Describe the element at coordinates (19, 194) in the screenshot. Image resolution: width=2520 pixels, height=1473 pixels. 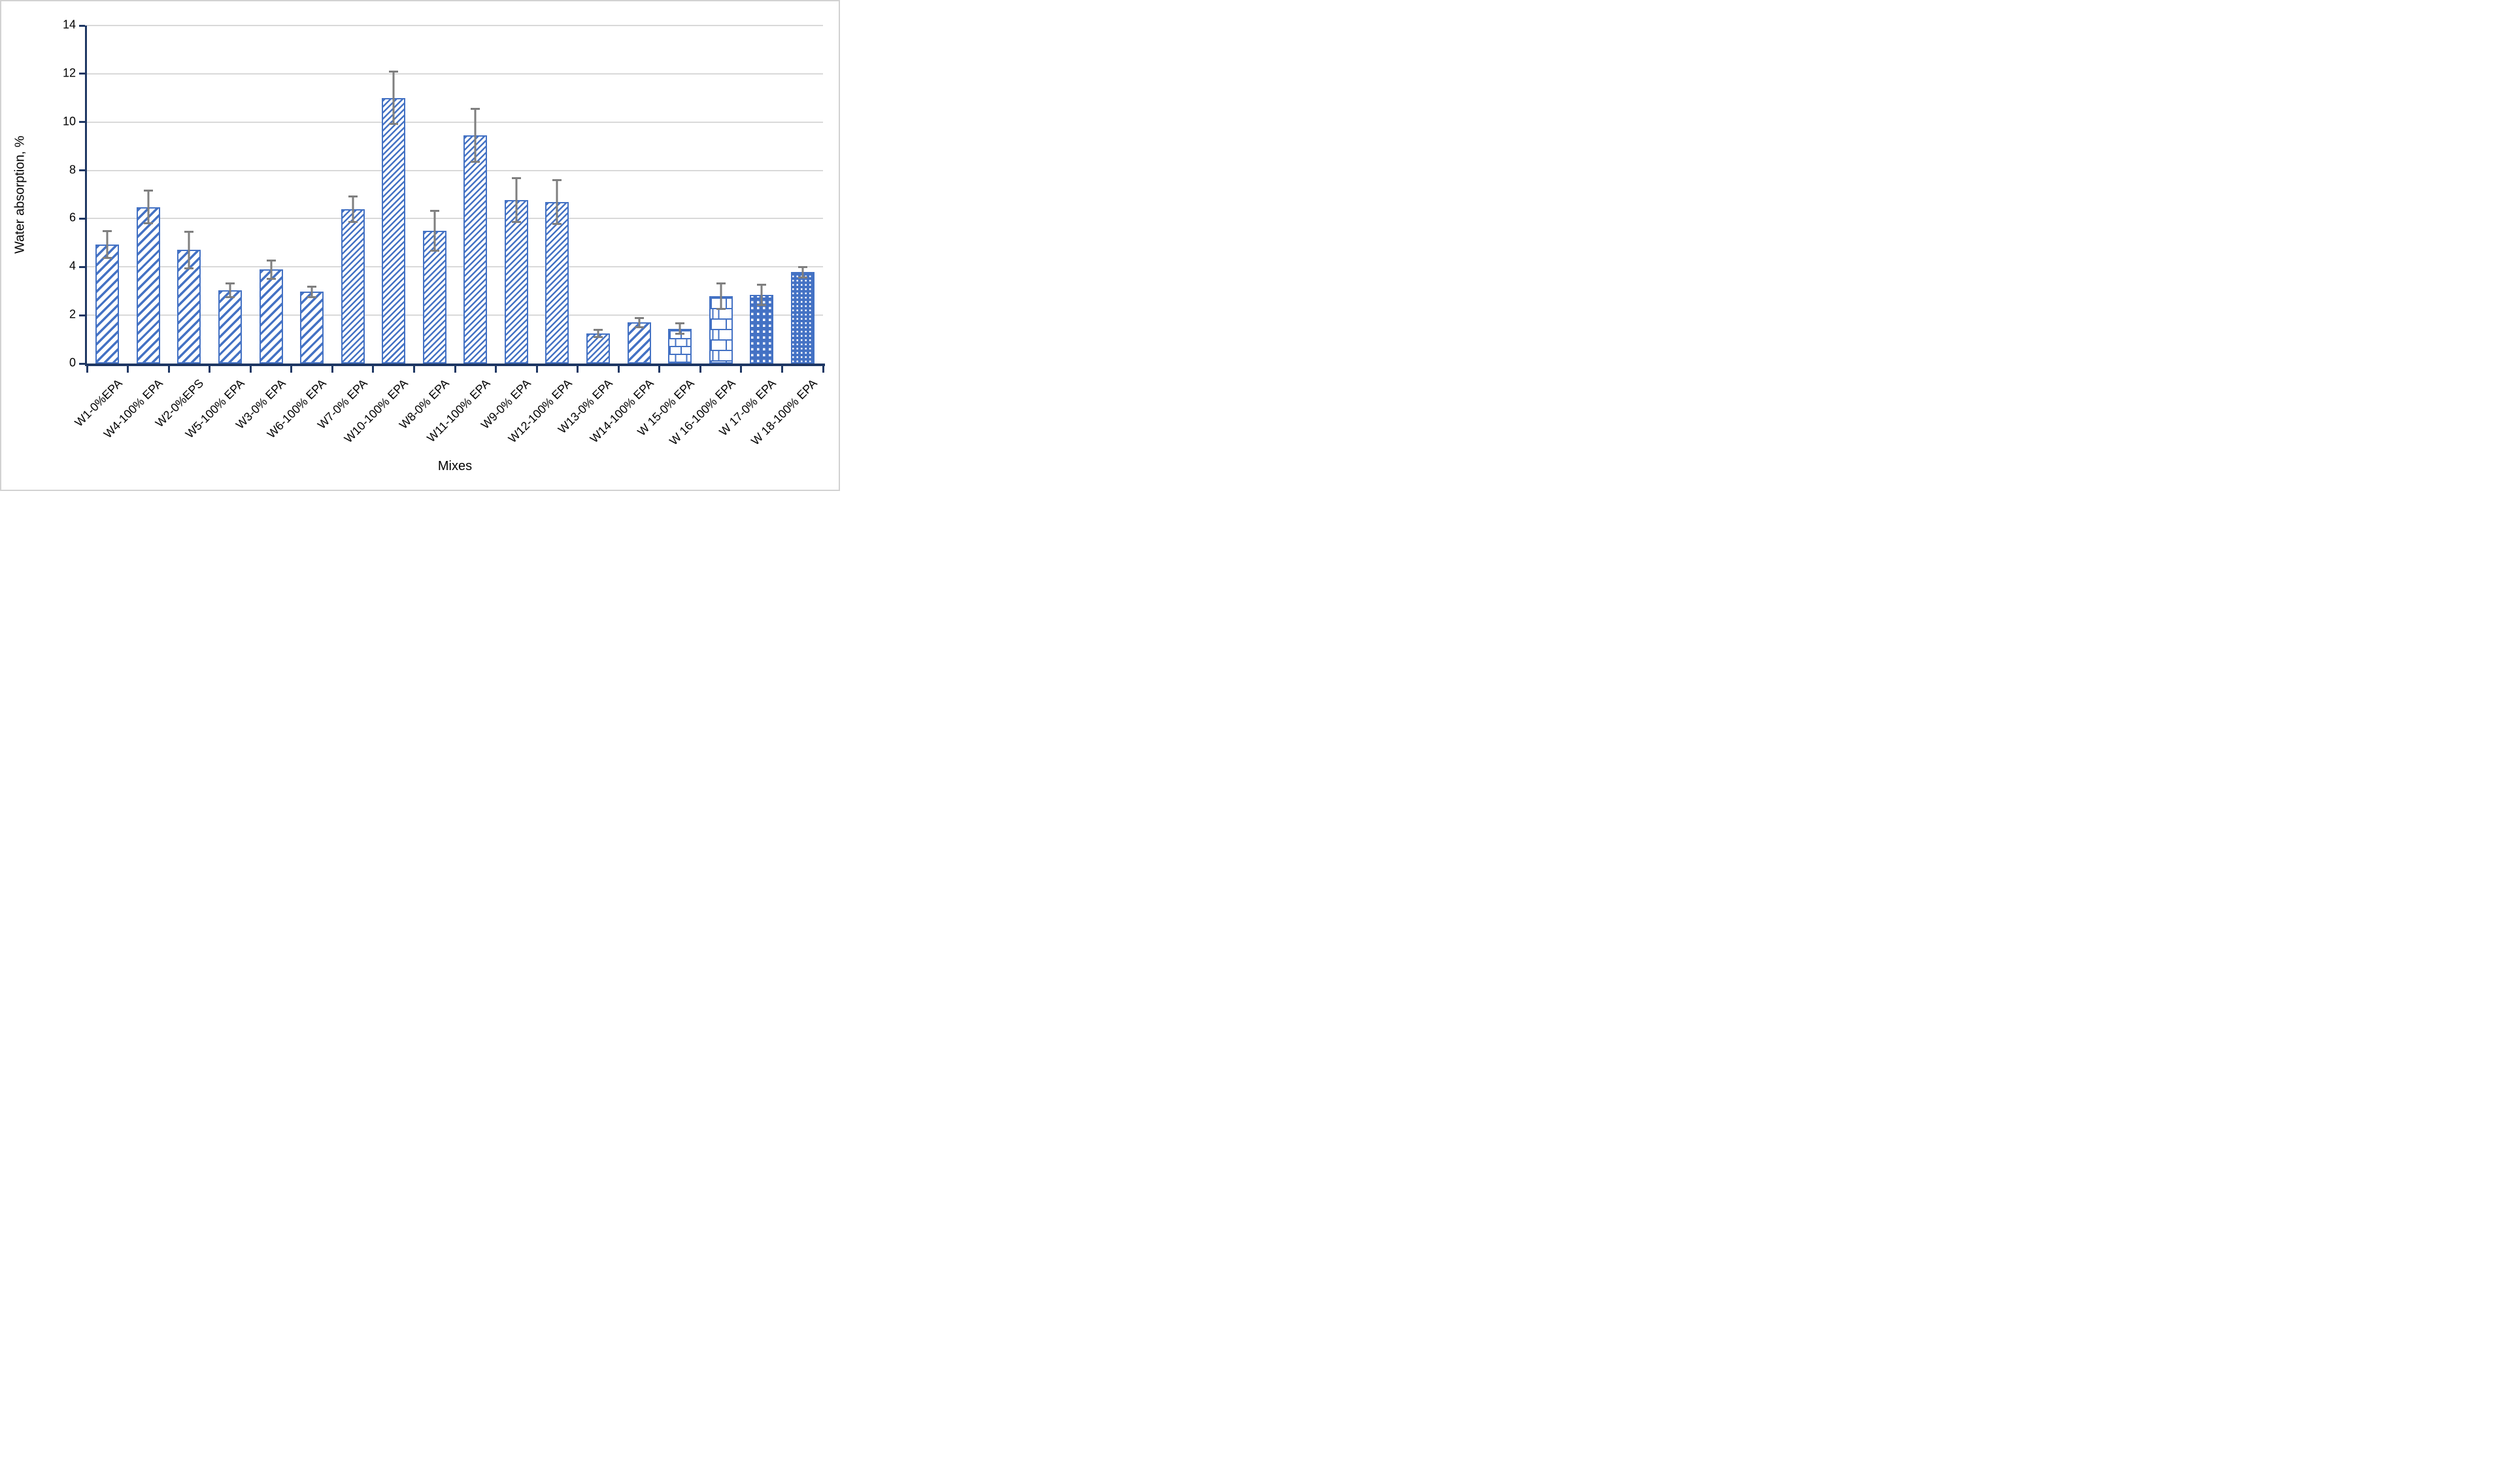
I see `y-axis-title: Water absorption, %` at that location.